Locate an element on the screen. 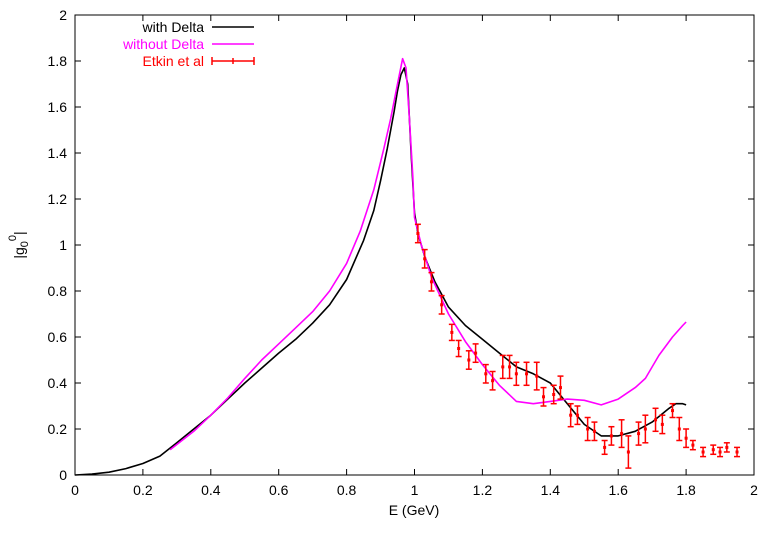 This screenshot has height=534, width=763. y-tick-label: 1 is located at coordinates (63, 245).